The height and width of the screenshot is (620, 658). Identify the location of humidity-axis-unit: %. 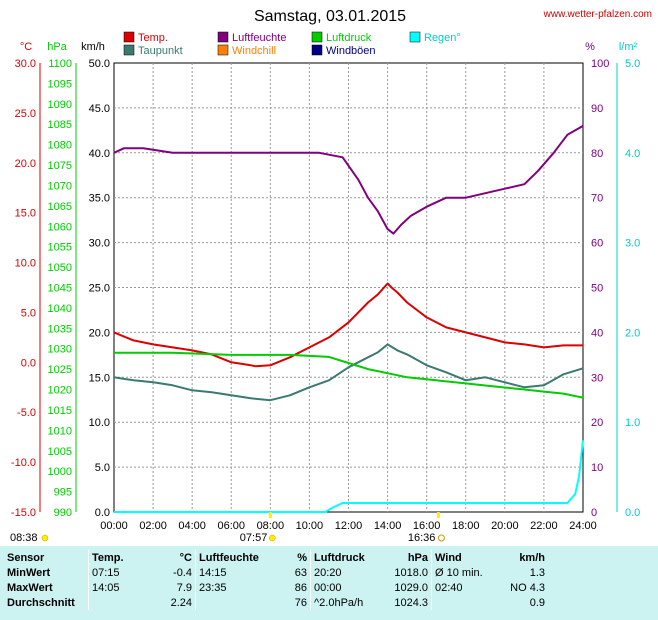
(590, 47).